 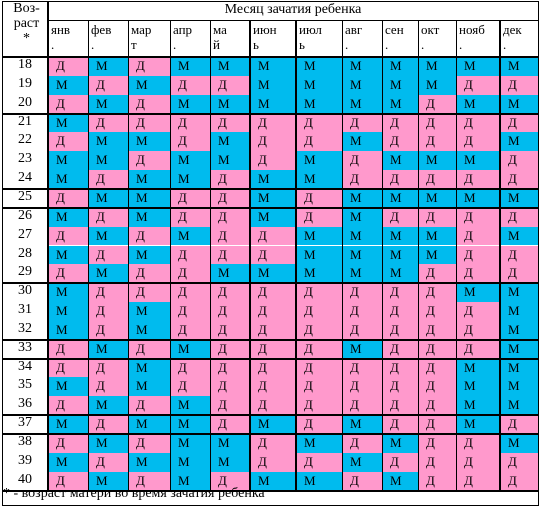 What do you see at coordinates (183, 37) in the screenshot?
I see `month-header: апр .` at bounding box center [183, 37].